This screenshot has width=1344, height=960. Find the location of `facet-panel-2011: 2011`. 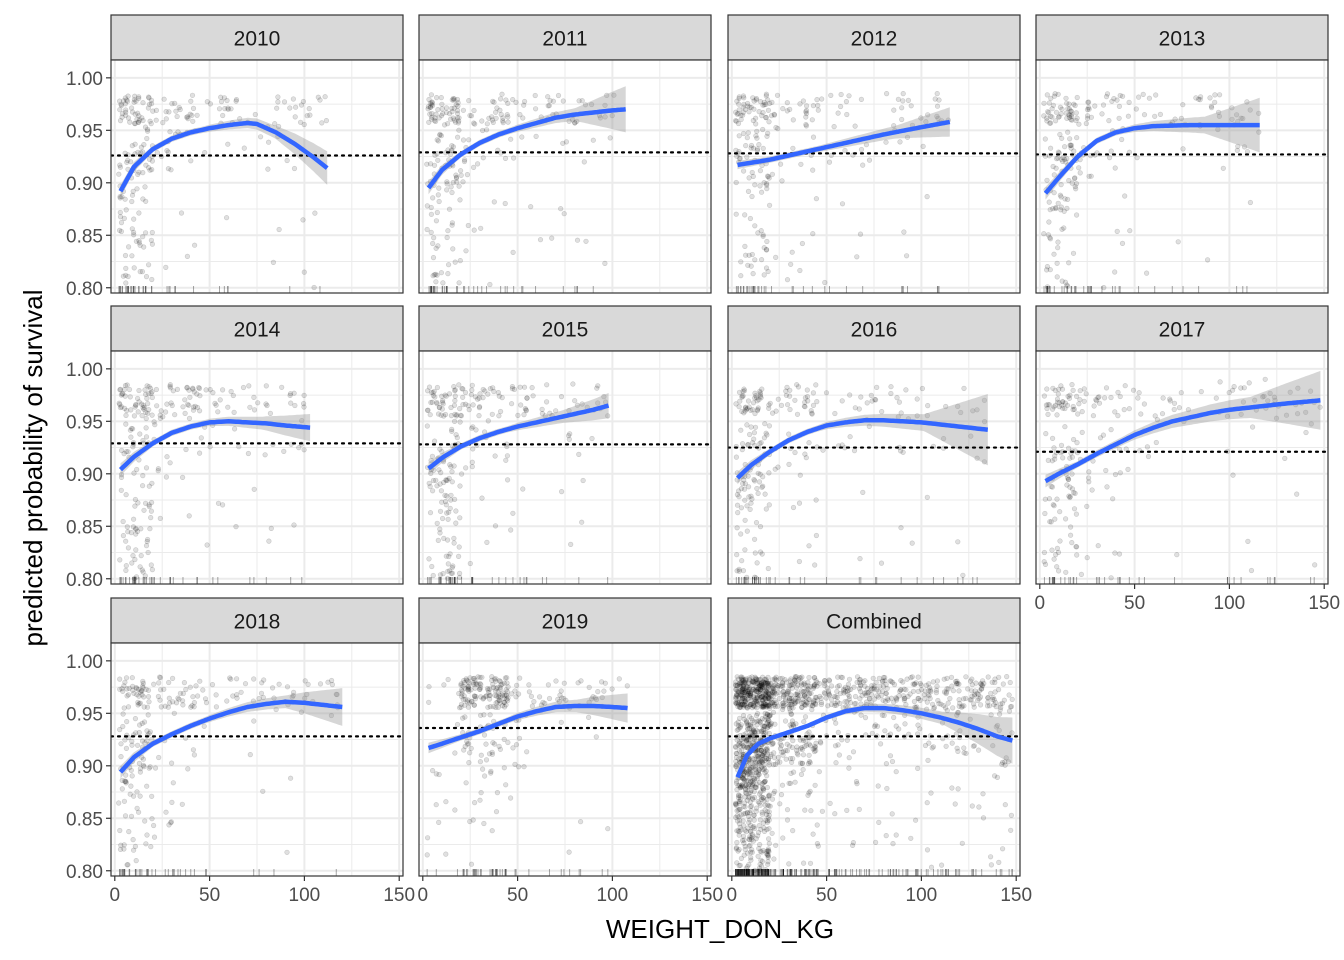

facet-panel-2011: 2011 is located at coordinates (565, 154).